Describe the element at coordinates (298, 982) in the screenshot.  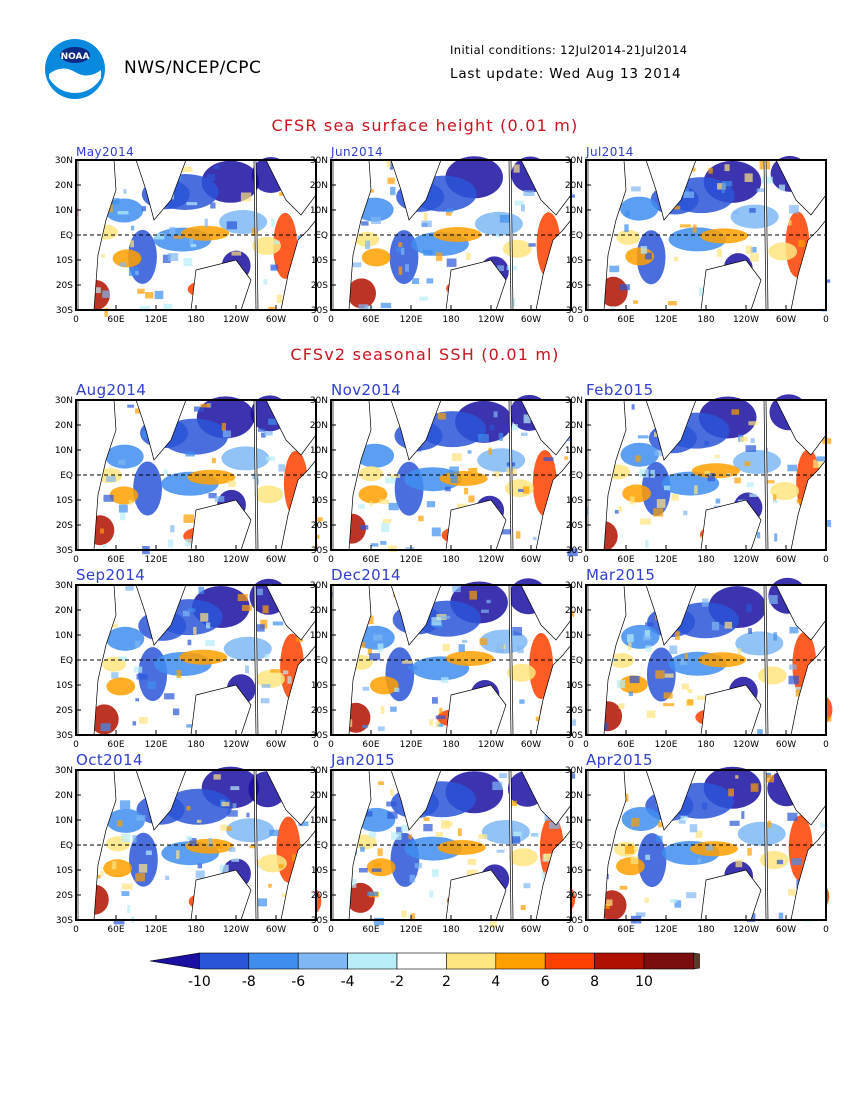
I see `colorbar-label: -6` at that location.